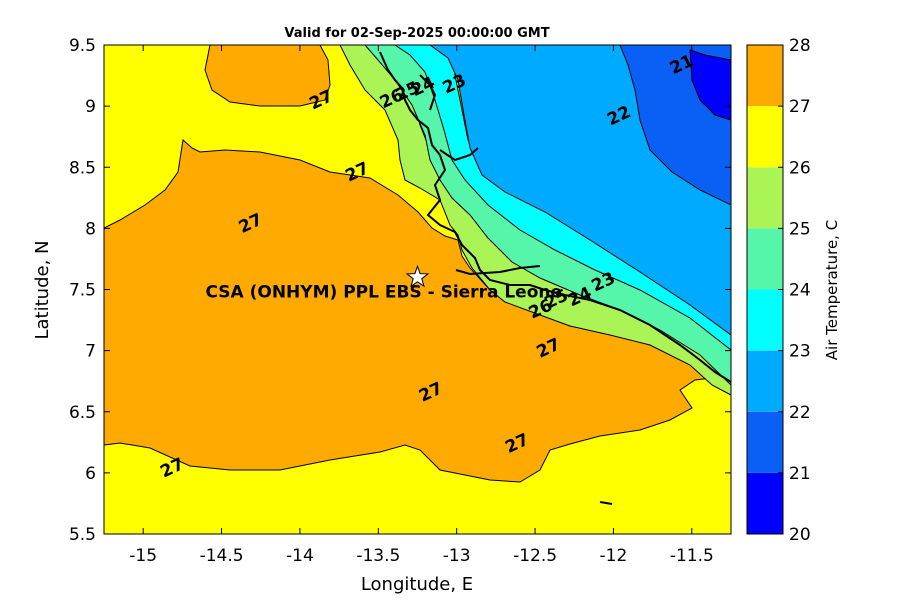 This screenshot has height=604, width=900. I want to click on x-tick-label: -12.5, so click(535, 556).